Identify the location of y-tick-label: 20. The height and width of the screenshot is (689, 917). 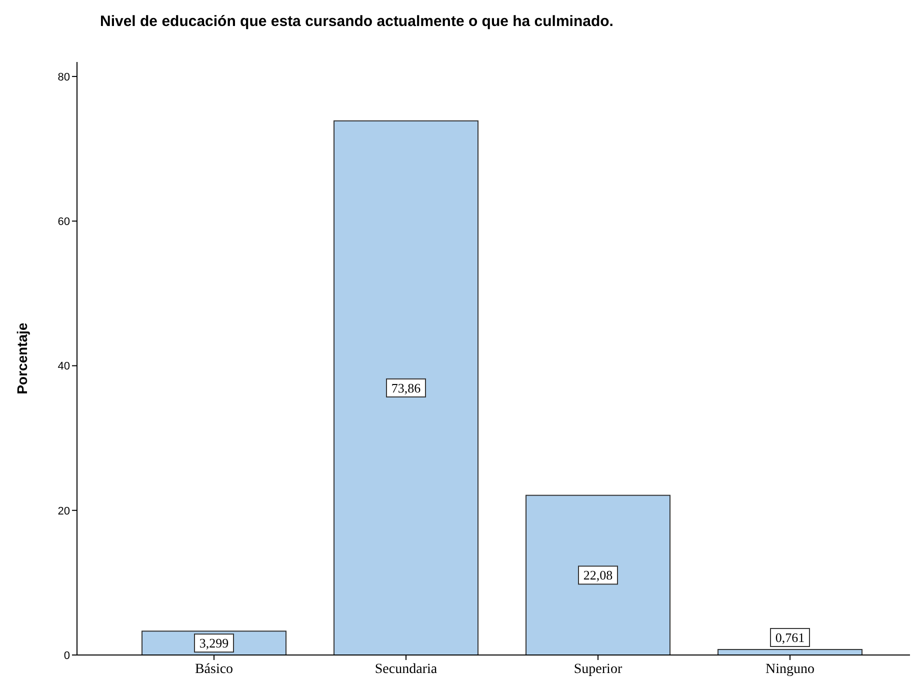
(64, 511).